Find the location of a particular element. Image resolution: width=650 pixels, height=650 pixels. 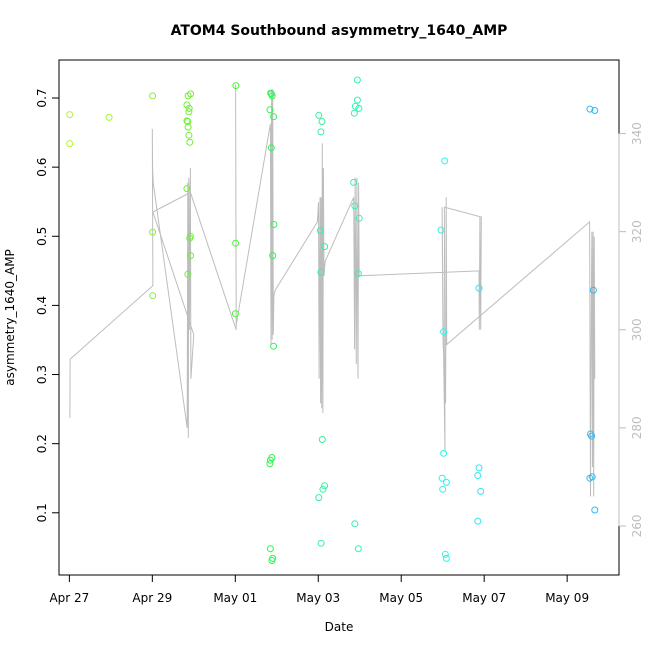

x-tick-label: Apr 29 is located at coordinates (152, 598).